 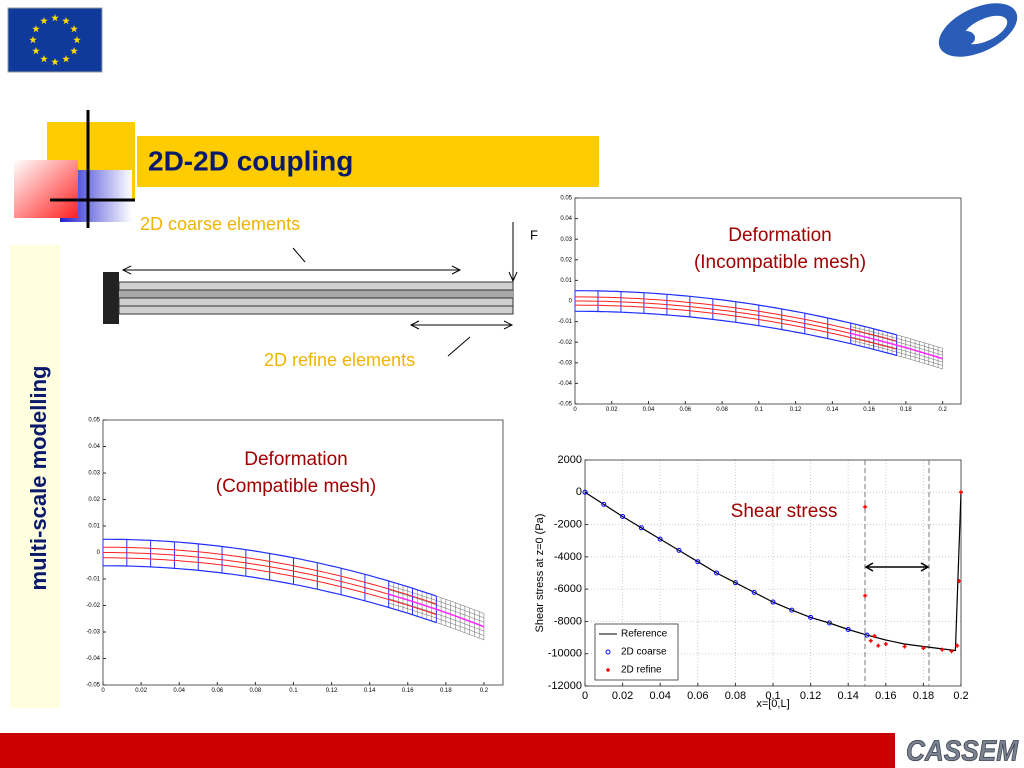 I want to click on y-tick-label: 0.02, so click(x=94, y=500).